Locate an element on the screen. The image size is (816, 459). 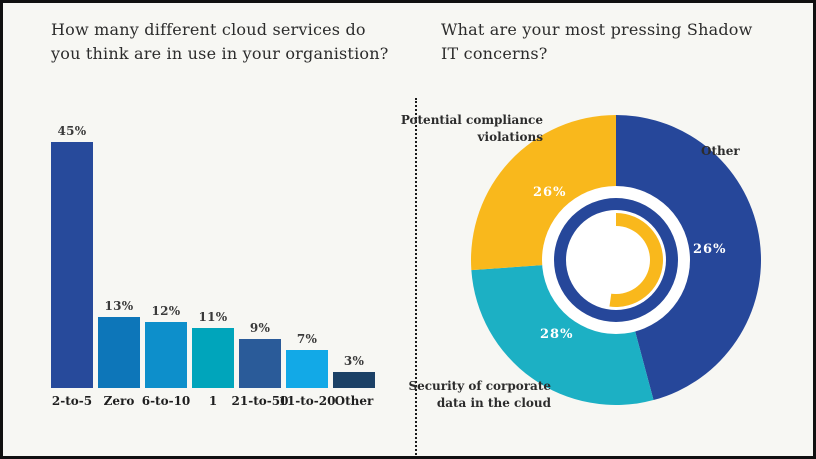
pie-label-security: Security of corporate data in the cloud is located at coordinates (479, 394).